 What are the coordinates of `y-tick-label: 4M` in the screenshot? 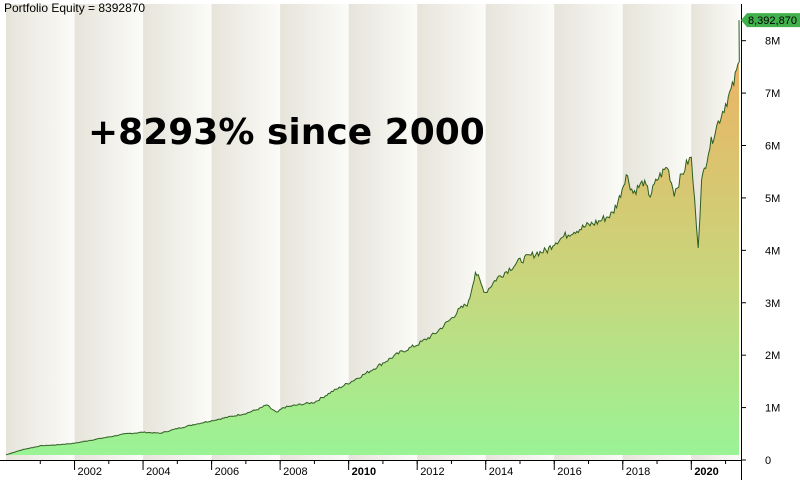 It's located at (772, 251).